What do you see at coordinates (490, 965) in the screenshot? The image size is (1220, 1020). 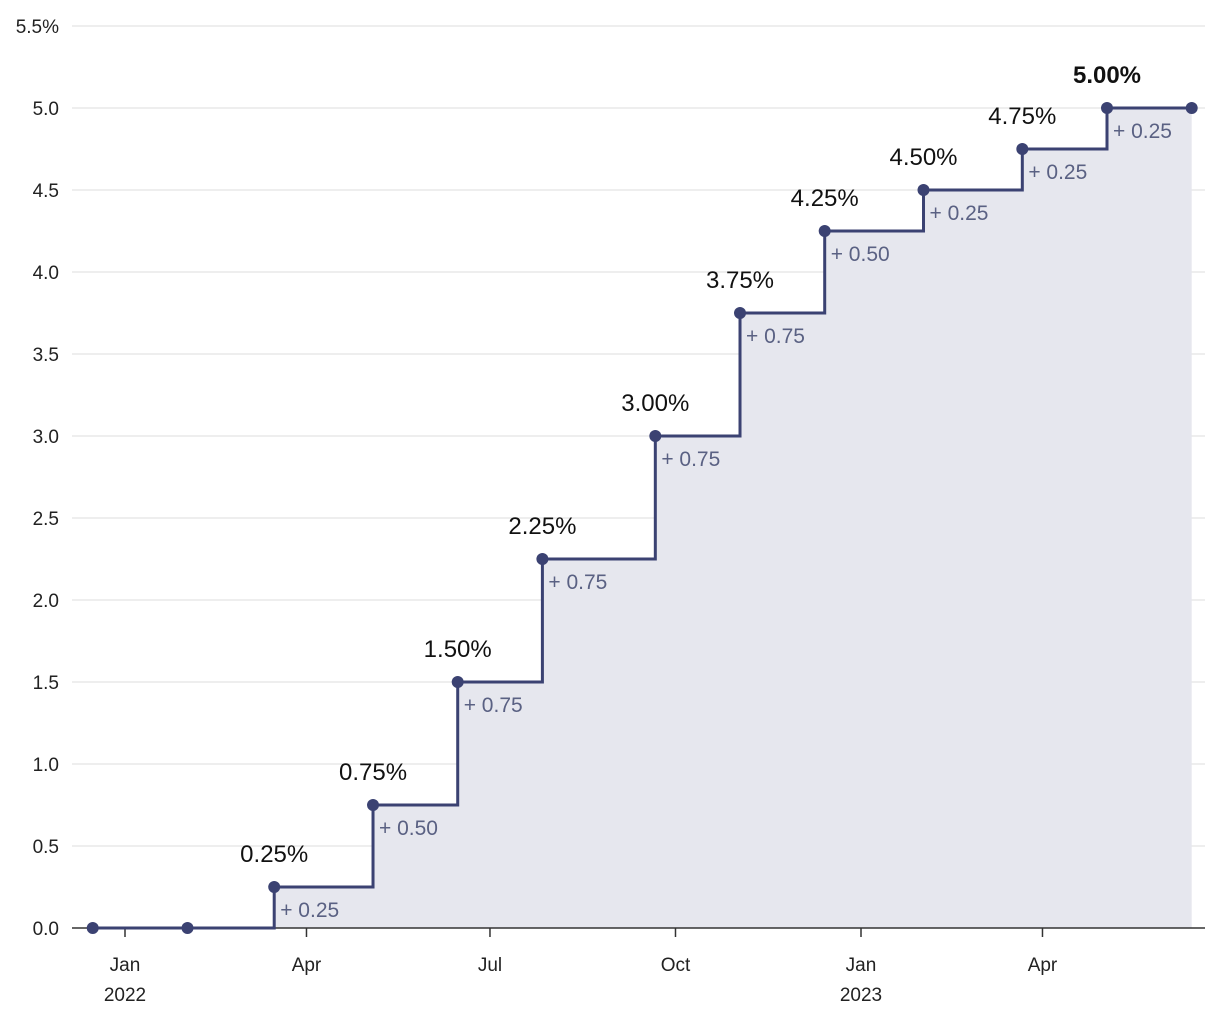 I see `x-tick-label: Jul` at bounding box center [490, 965].